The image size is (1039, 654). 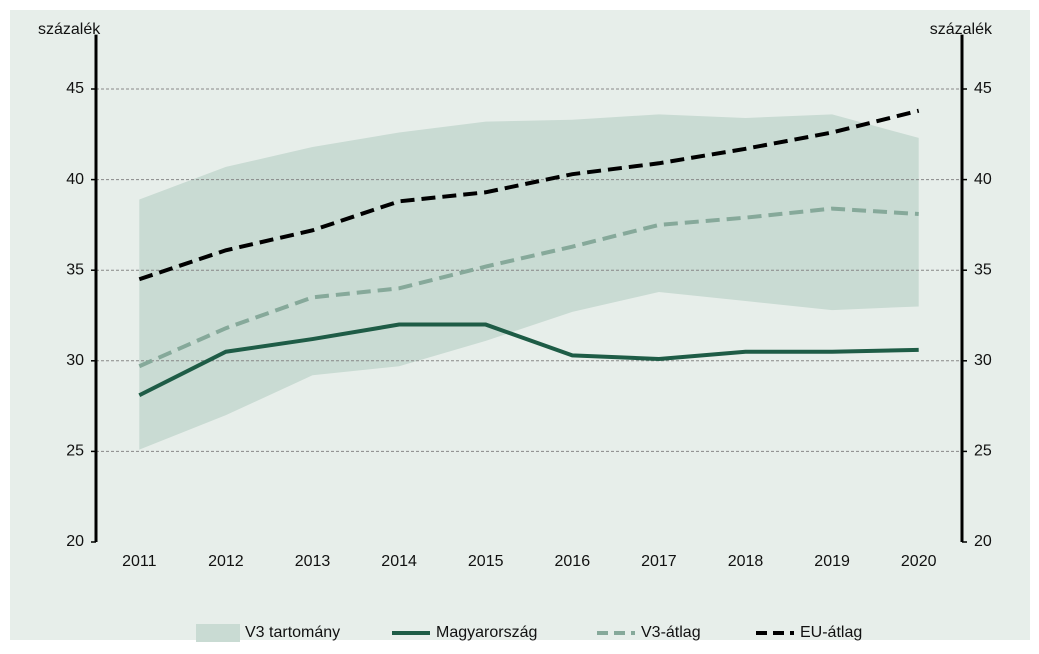 I want to click on x-tick-label: 2014, so click(x=399, y=561).